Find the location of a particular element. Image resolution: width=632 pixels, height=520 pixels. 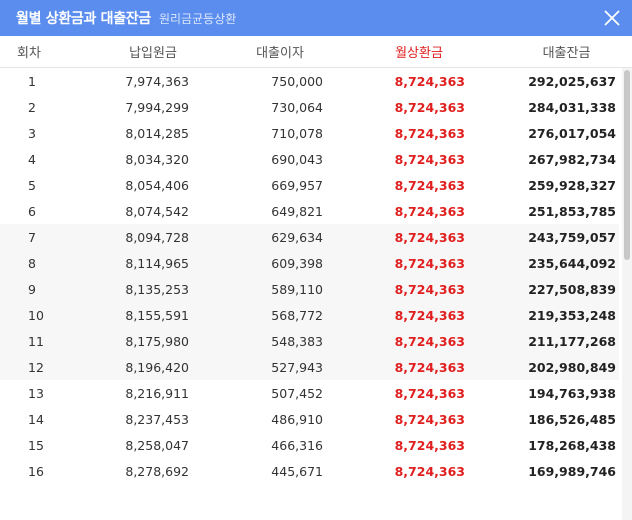

table-row: 9 8,135,253 589,110 8,724,363 227,508,839 is located at coordinates (309, 289).